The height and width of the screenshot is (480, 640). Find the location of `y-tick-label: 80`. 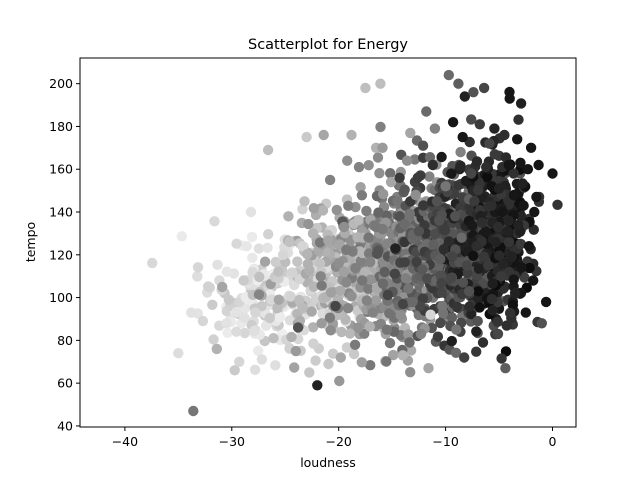

y-tick-label: 80 is located at coordinates (65, 340).